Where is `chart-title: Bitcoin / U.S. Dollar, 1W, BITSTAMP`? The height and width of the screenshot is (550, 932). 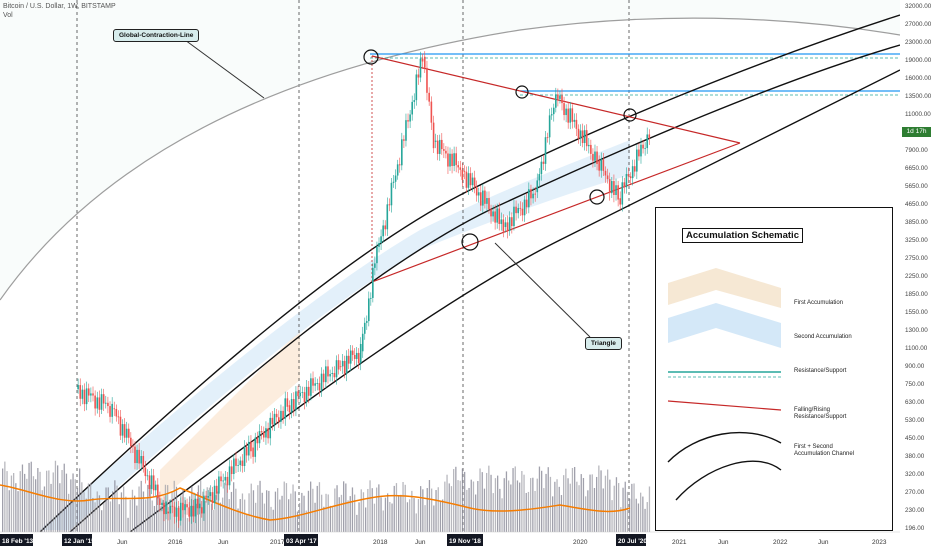
chart-title: Bitcoin / U.S. Dollar, 1W, BITSTAMP is located at coordinates (59, 6).